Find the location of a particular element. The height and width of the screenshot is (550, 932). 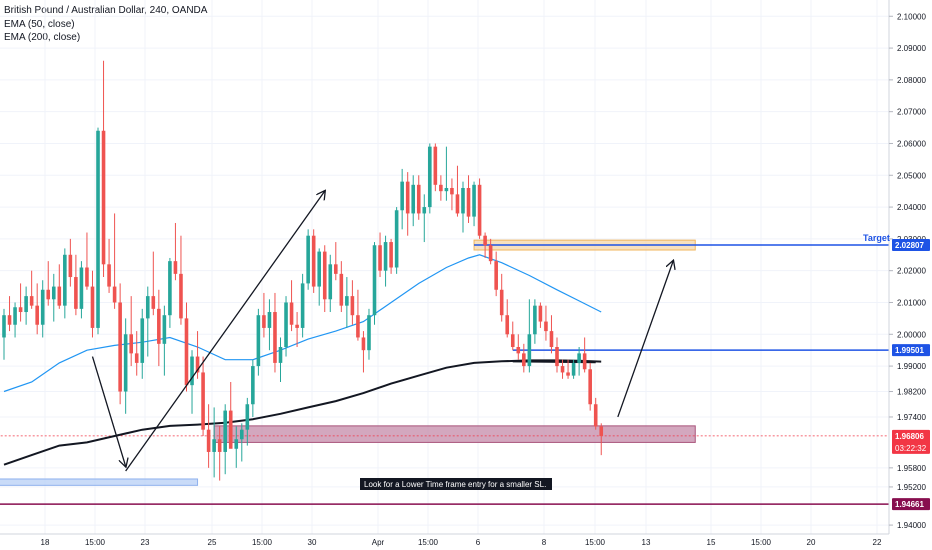

time-tick-label: 18 is located at coordinates (45, 542).